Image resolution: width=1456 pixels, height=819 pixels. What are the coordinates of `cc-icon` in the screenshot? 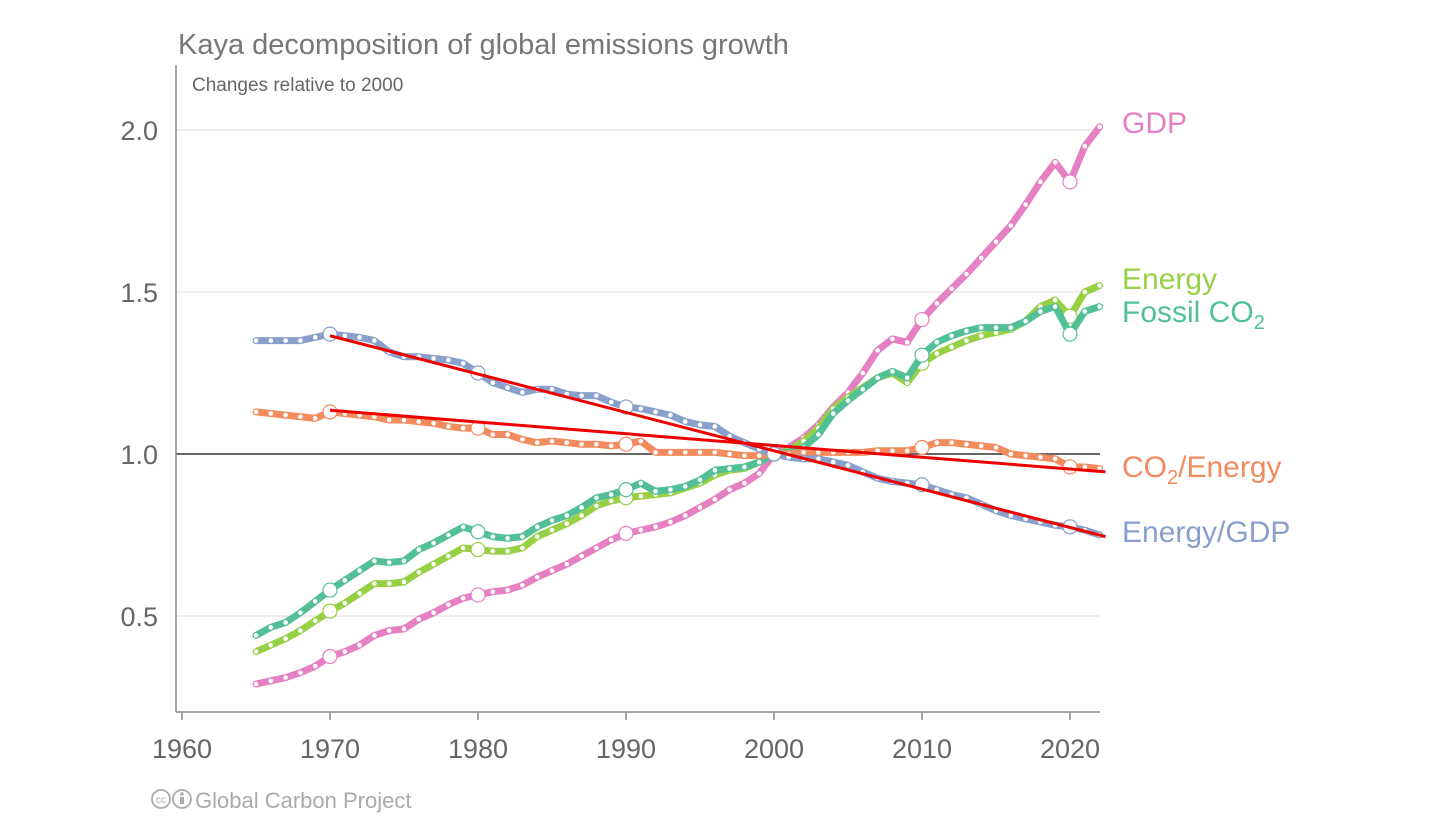 It's located at (161, 799).